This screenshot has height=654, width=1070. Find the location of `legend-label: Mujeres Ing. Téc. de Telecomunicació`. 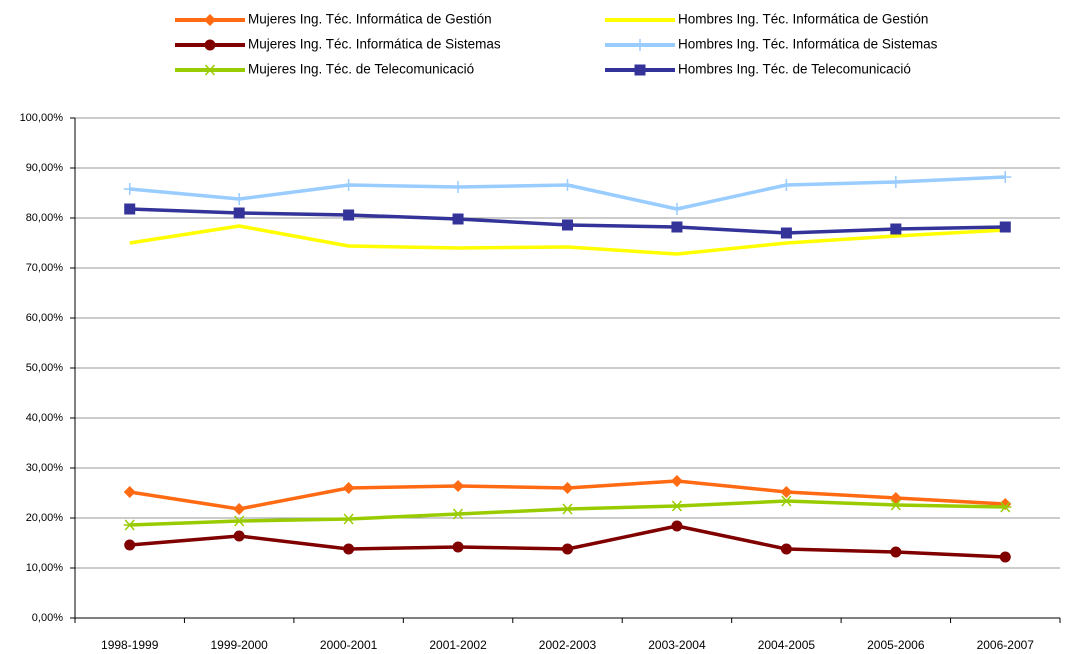

legend-label: Mujeres Ing. Téc. de Telecomunicació is located at coordinates (361, 69).